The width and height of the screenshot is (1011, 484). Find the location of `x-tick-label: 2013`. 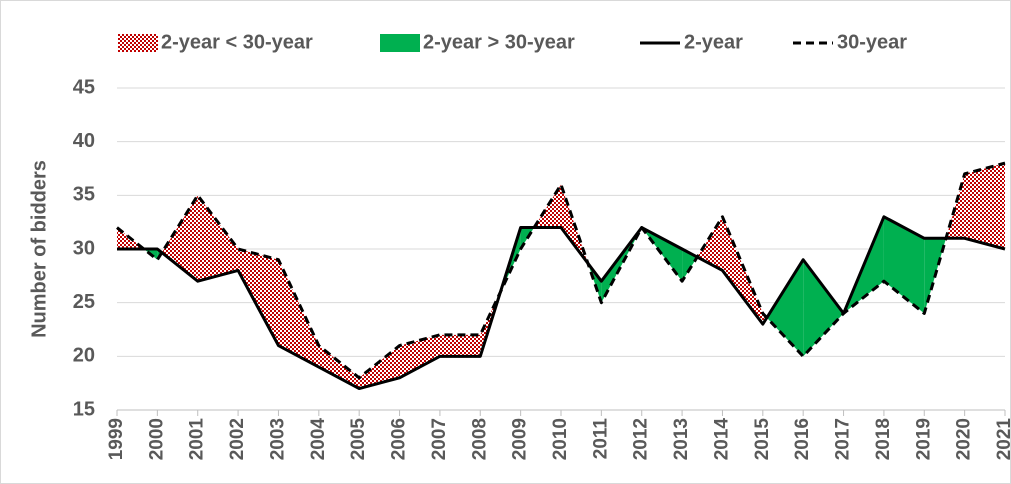

x-tick-label: 2013 is located at coordinates (681, 439).